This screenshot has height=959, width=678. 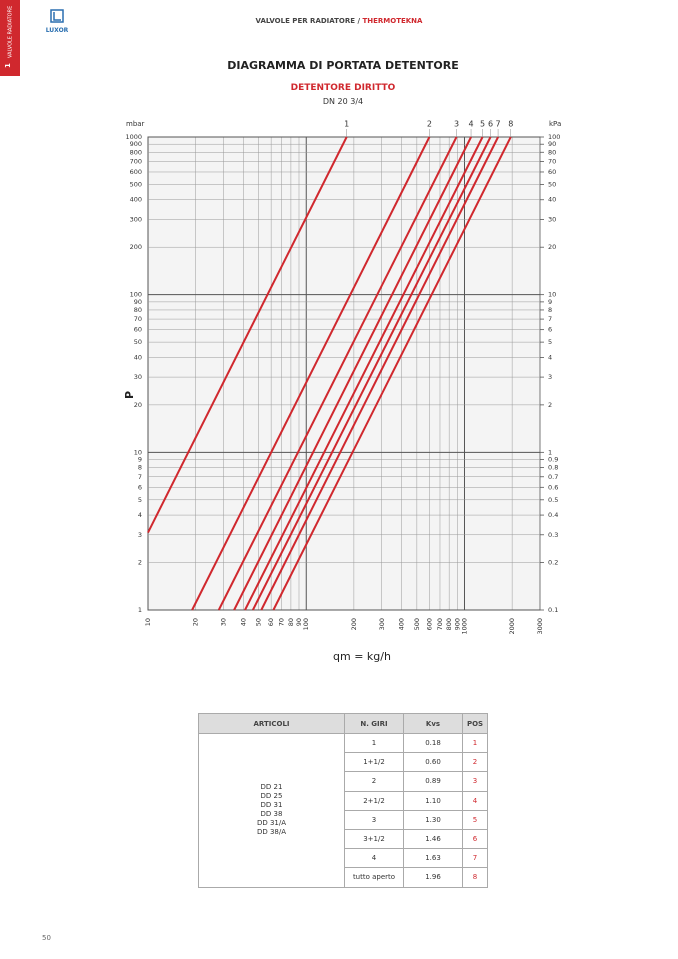 I want to click on y2-tick-label: 70, so click(x=552, y=161).